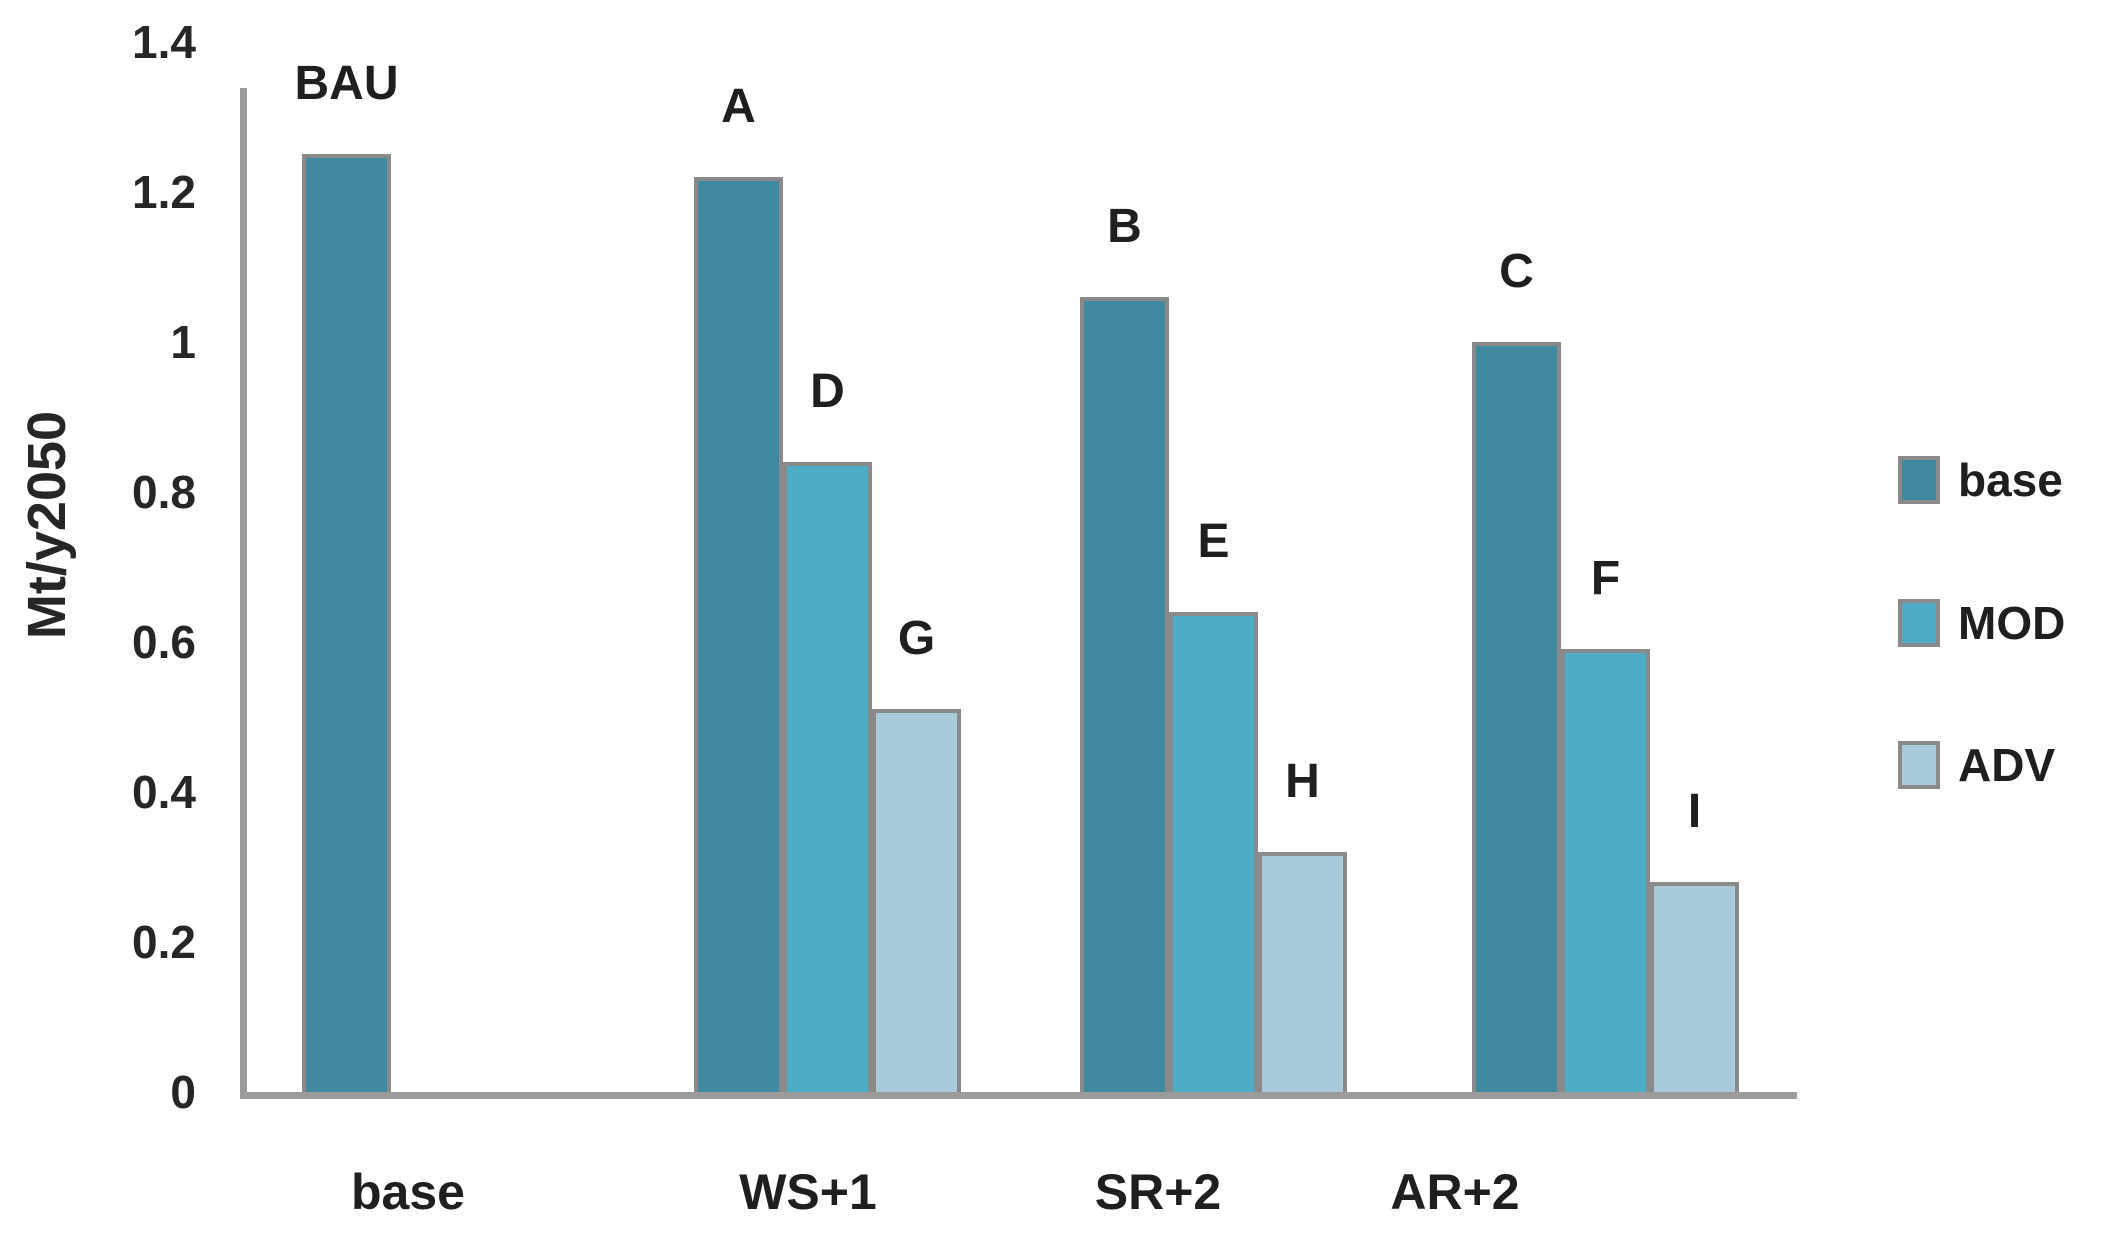 This screenshot has height=1246, width=2107. What do you see at coordinates (1694, 989) in the screenshot?
I see `bar-ADV-AR+2` at bounding box center [1694, 989].